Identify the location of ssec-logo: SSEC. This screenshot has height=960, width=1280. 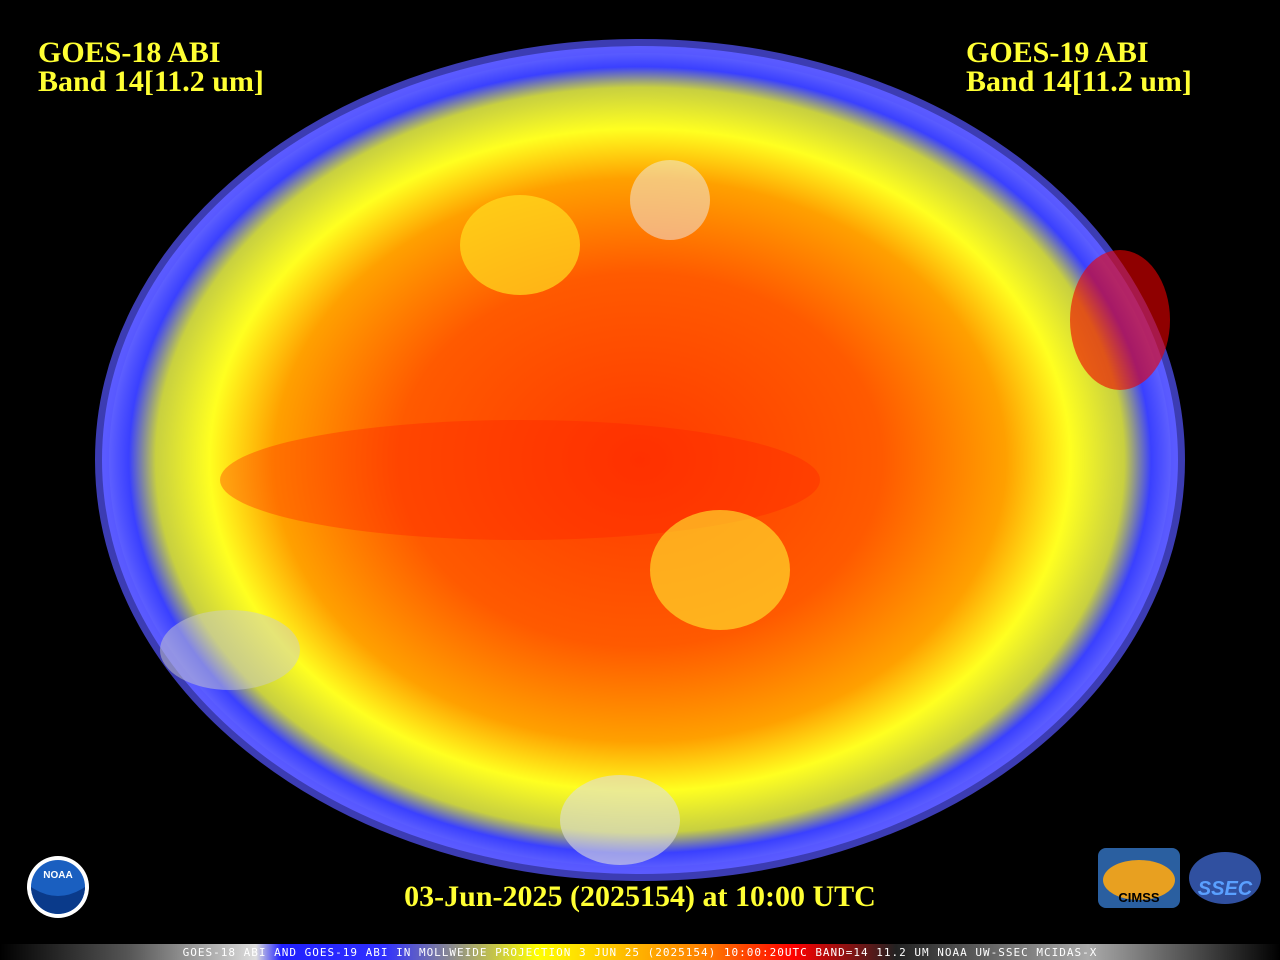
(1225, 878).